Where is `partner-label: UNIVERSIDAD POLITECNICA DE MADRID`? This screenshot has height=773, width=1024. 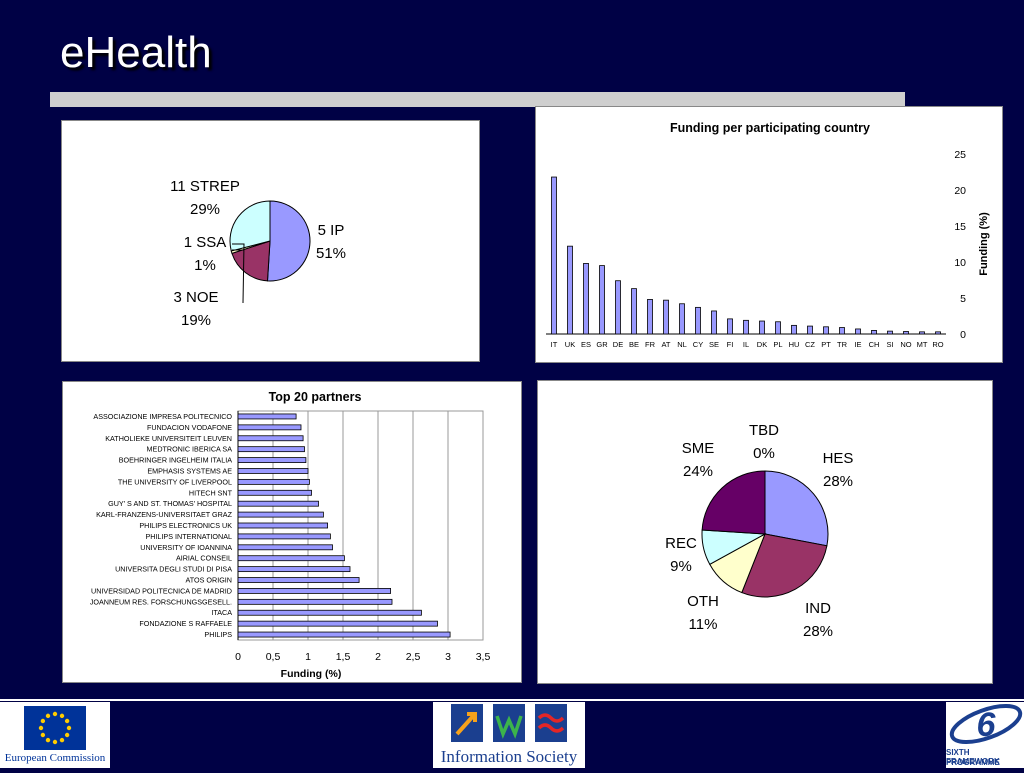 partner-label: UNIVERSIDAD POLITECNICA DE MADRID is located at coordinates (161, 590).